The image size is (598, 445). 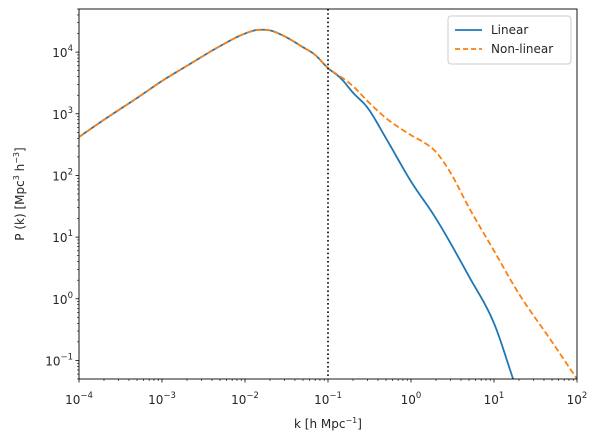 What do you see at coordinates (62, 52) in the screenshot?
I see `y-tick-label: 10⁴` at bounding box center [62, 52].